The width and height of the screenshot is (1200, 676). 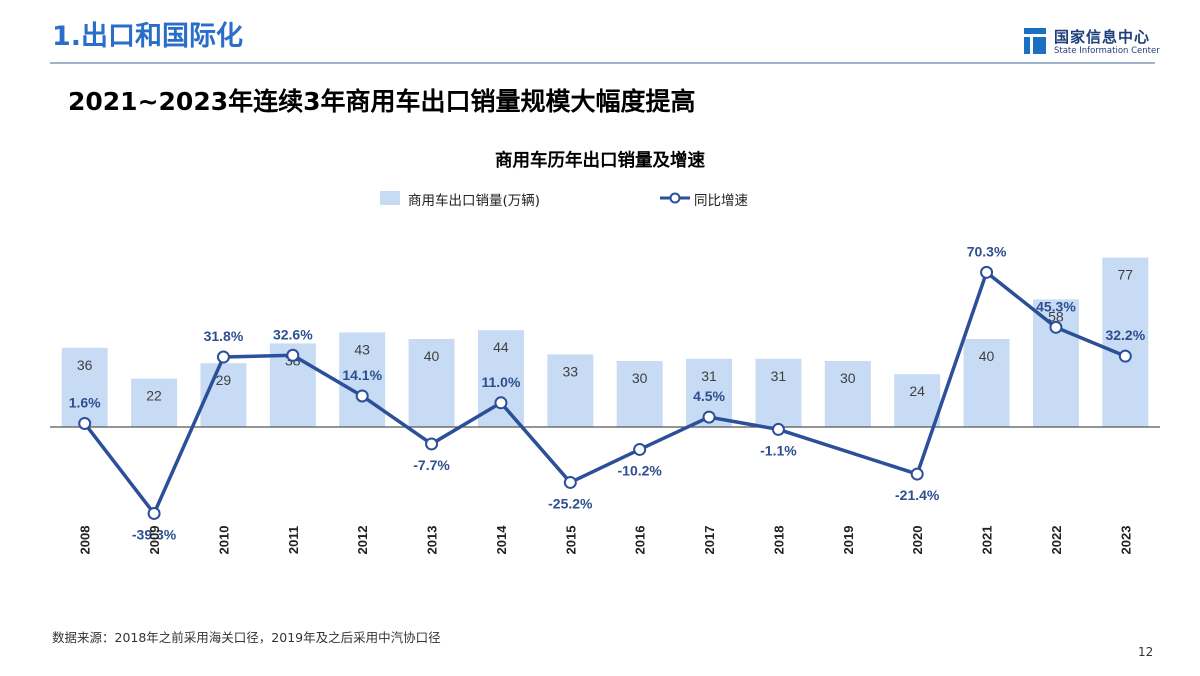 I want to click on bar-value-label: 29, so click(x=224, y=380).